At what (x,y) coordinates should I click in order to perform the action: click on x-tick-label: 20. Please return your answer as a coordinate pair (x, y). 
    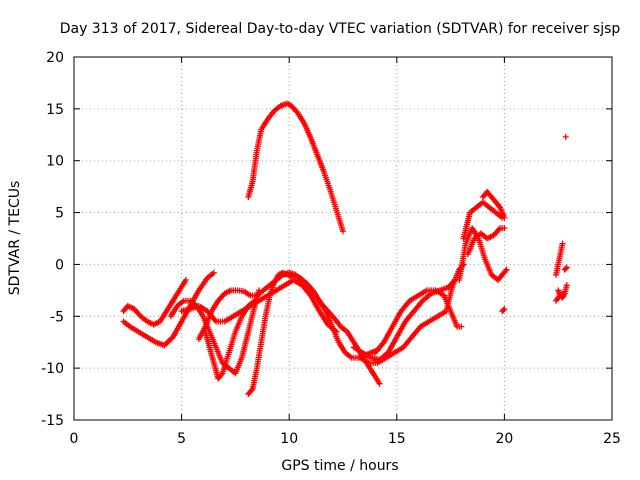
    Looking at the image, I should click on (504, 439).